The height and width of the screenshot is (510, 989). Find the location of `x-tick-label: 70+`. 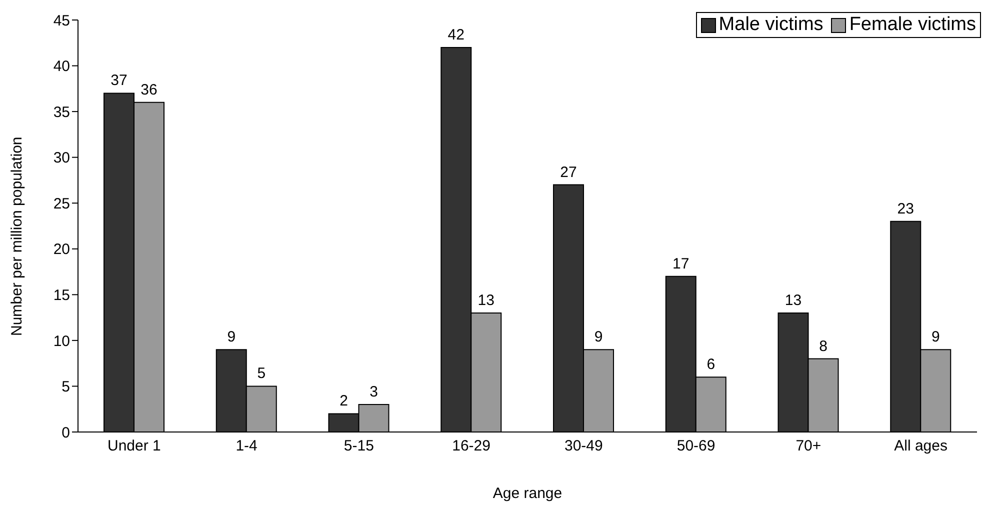

x-tick-label: 70+ is located at coordinates (809, 446).